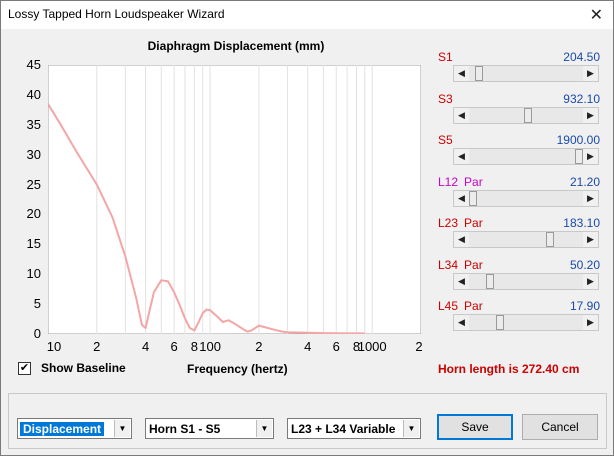 The image size is (614, 456). What do you see at coordinates (519, 57) in the screenshot?
I see `slider-header: S1 204.50` at bounding box center [519, 57].